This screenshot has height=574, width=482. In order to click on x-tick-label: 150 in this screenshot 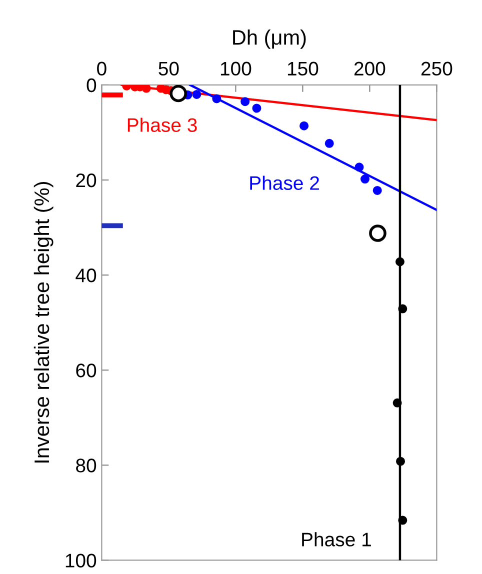, I will do `click(303, 69)`.